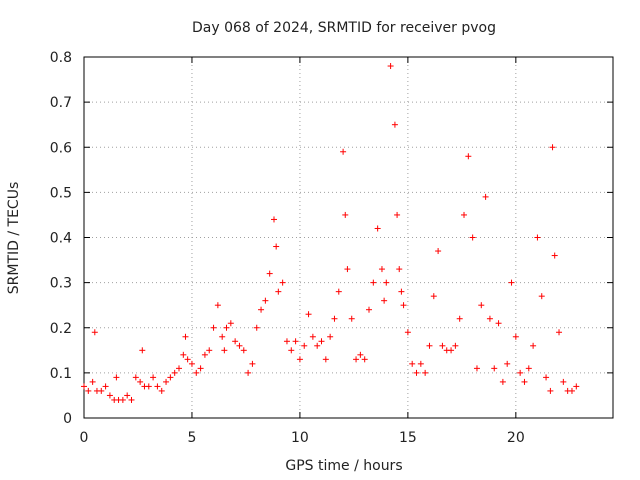  I want to click on y-tick-label: 0.1, so click(61, 374).